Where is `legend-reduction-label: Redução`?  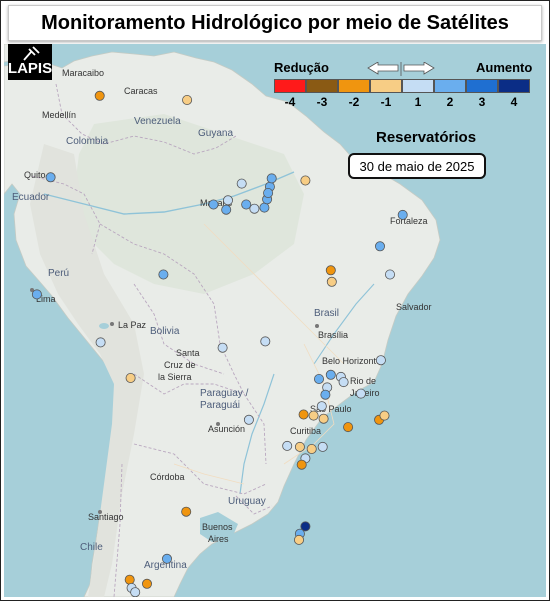
legend-reduction-label: Redução is located at coordinates (301, 67).